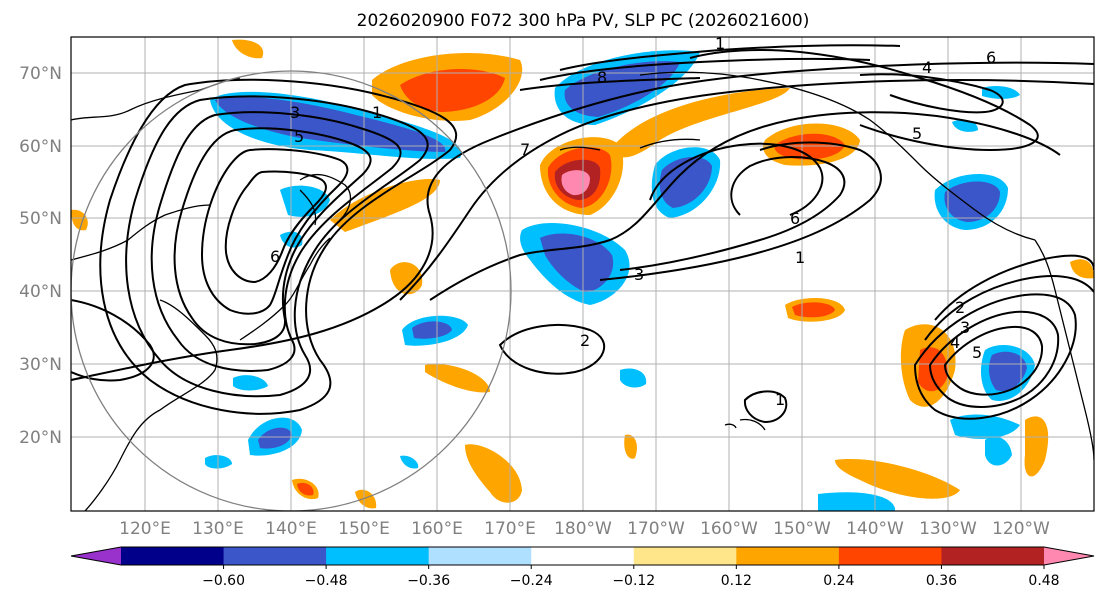  What do you see at coordinates (364, 529) in the screenshot?
I see `lon-label: 150°E` at bounding box center [364, 529].